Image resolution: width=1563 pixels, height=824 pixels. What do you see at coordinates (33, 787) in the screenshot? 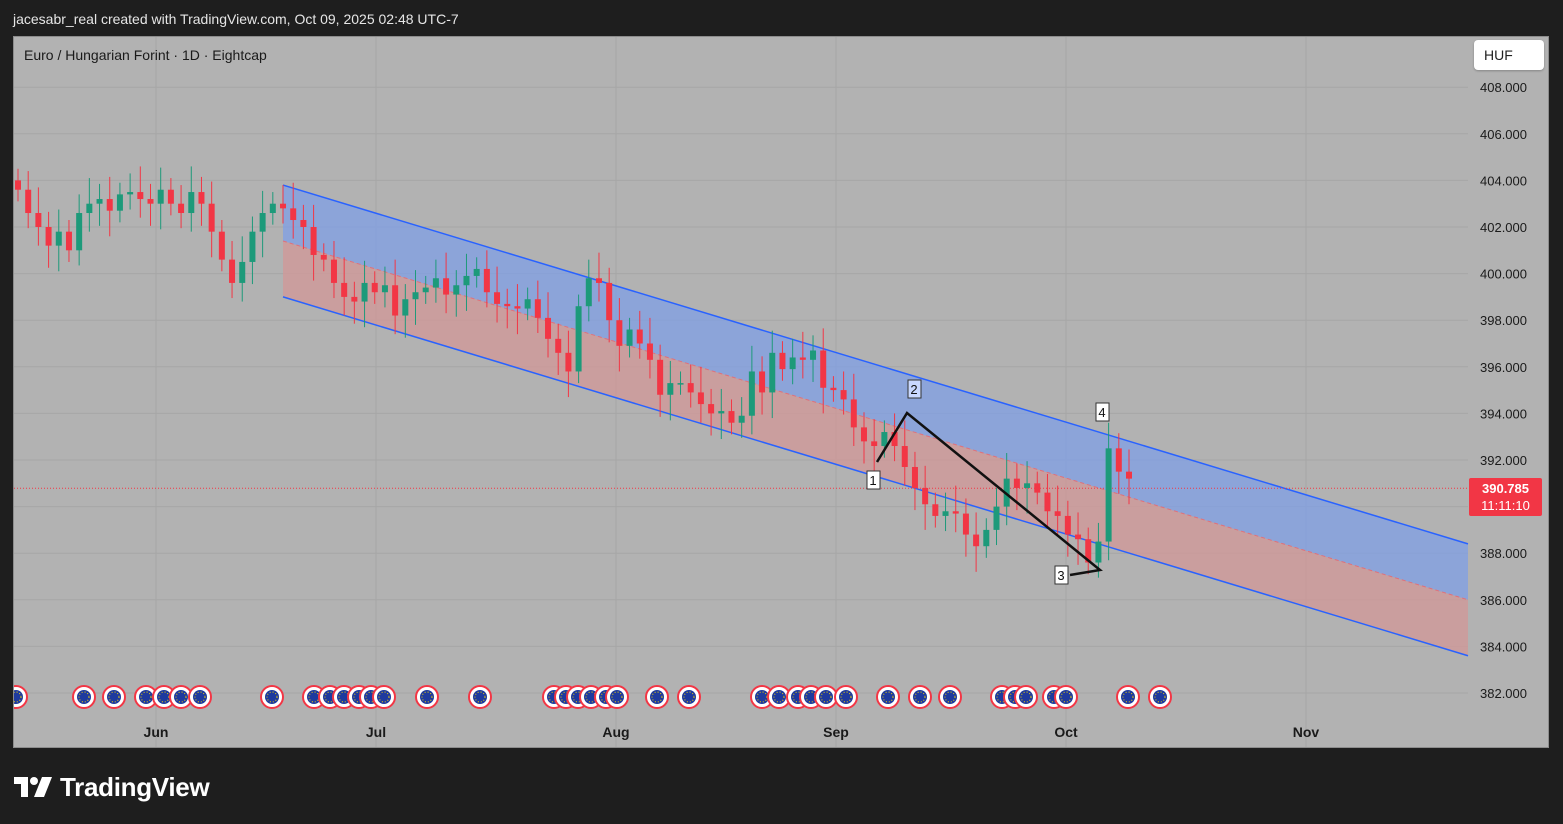
I see `tradingview-logo-icon` at bounding box center [33, 787].